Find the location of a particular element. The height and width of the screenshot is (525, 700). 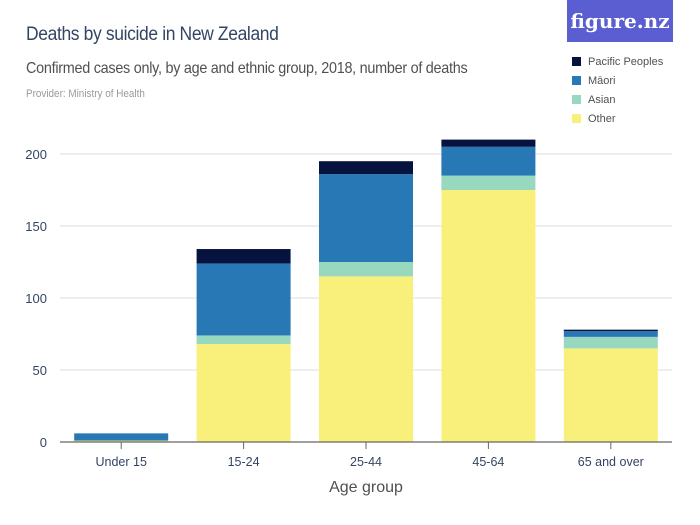

provider-note: Provider: Ministry of Health is located at coordinates (85, 94).